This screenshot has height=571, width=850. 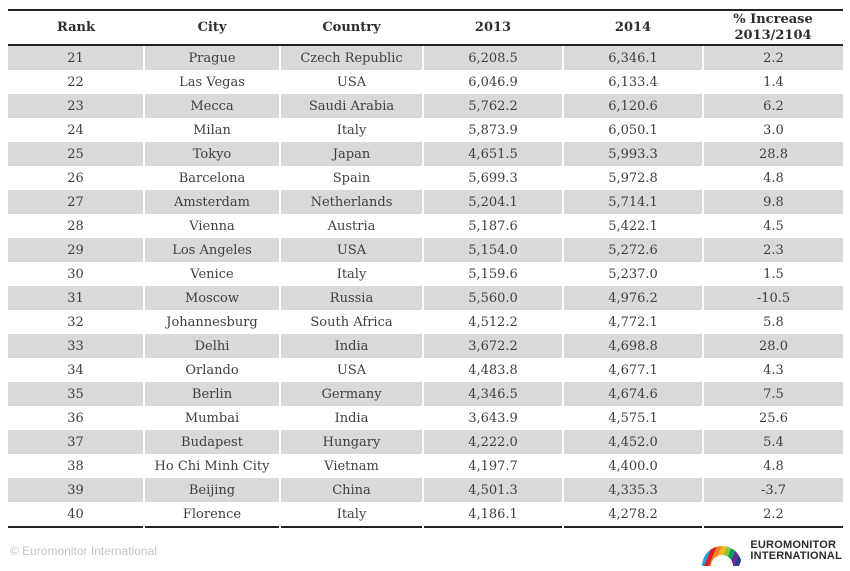 What do you see at coordinates (211, 274) in the screenshot?
I see `cell-city: Venice` at bounding box center [211, 274].